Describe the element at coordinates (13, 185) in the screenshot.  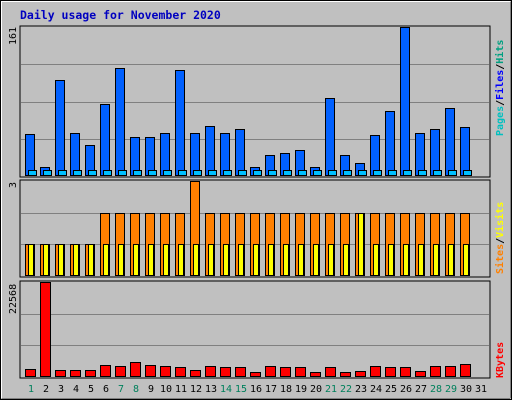
I see `visits-max-label: 3` at that location.